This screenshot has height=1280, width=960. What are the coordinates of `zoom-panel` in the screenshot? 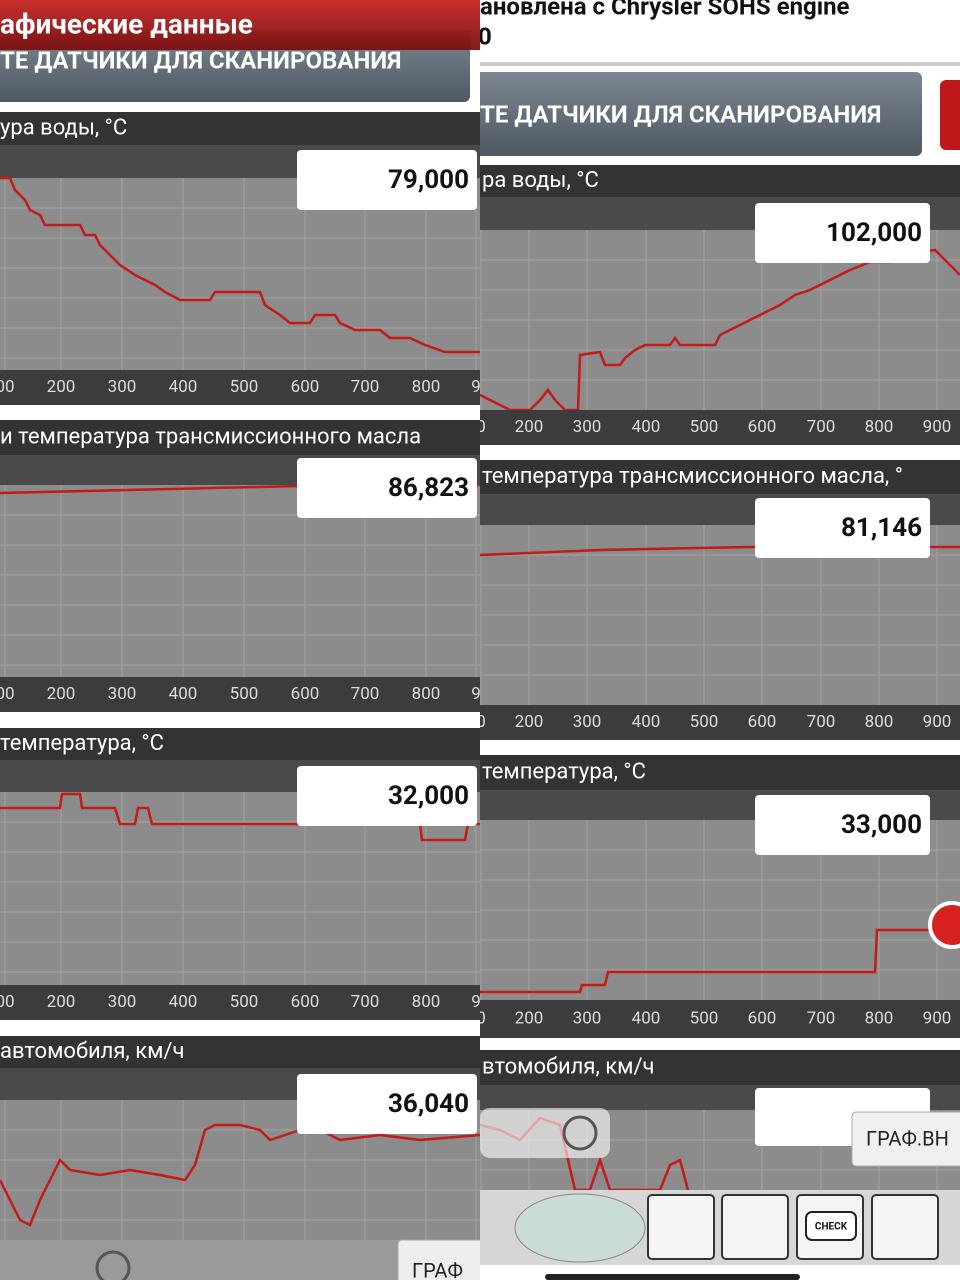 It's located at (545, 1133).